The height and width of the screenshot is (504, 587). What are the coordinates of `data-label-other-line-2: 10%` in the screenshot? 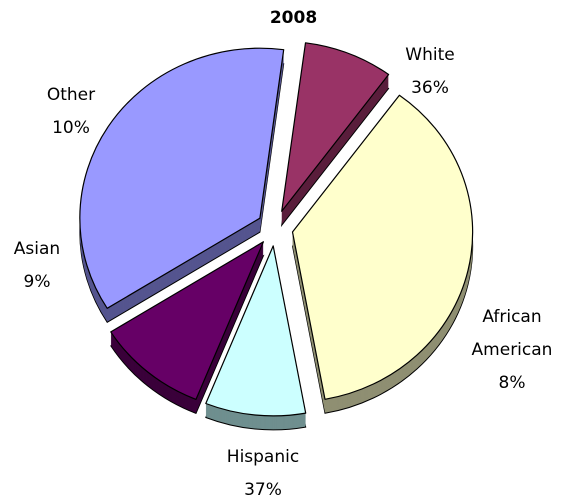 It's located at (71, 128).